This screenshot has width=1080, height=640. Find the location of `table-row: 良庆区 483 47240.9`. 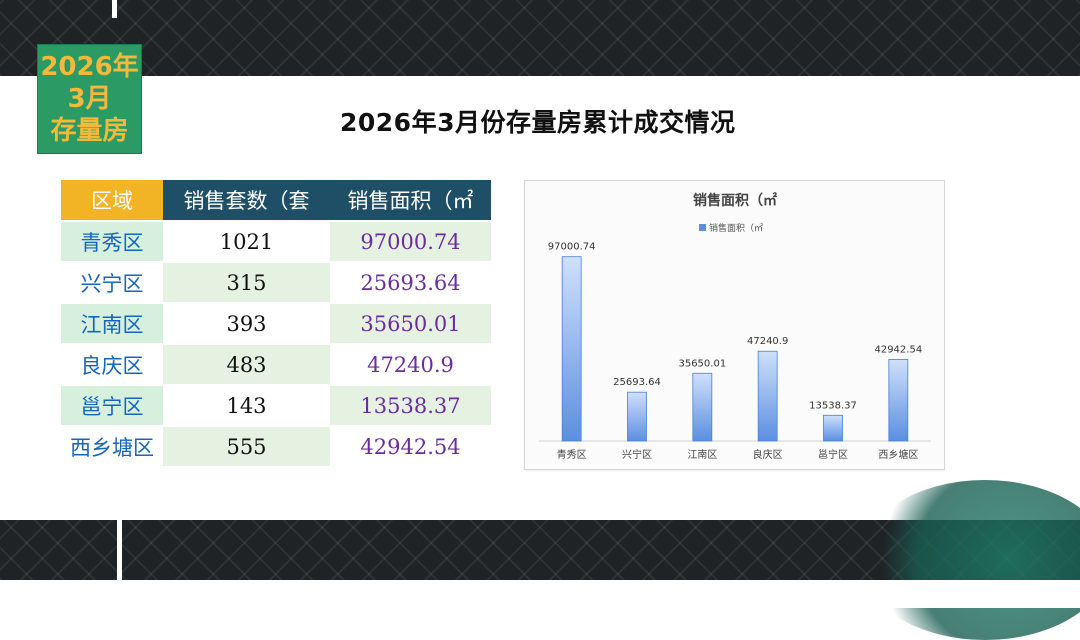

table-row: 良庆区 483 47240.9 is located at coordinates (276, 365).